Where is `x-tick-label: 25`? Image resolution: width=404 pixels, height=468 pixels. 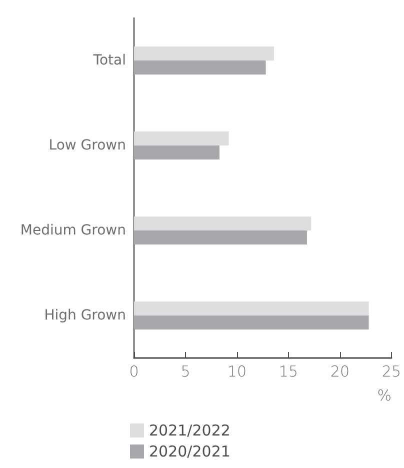 x-tick-label: 25 is located at coordinates (392, 371).